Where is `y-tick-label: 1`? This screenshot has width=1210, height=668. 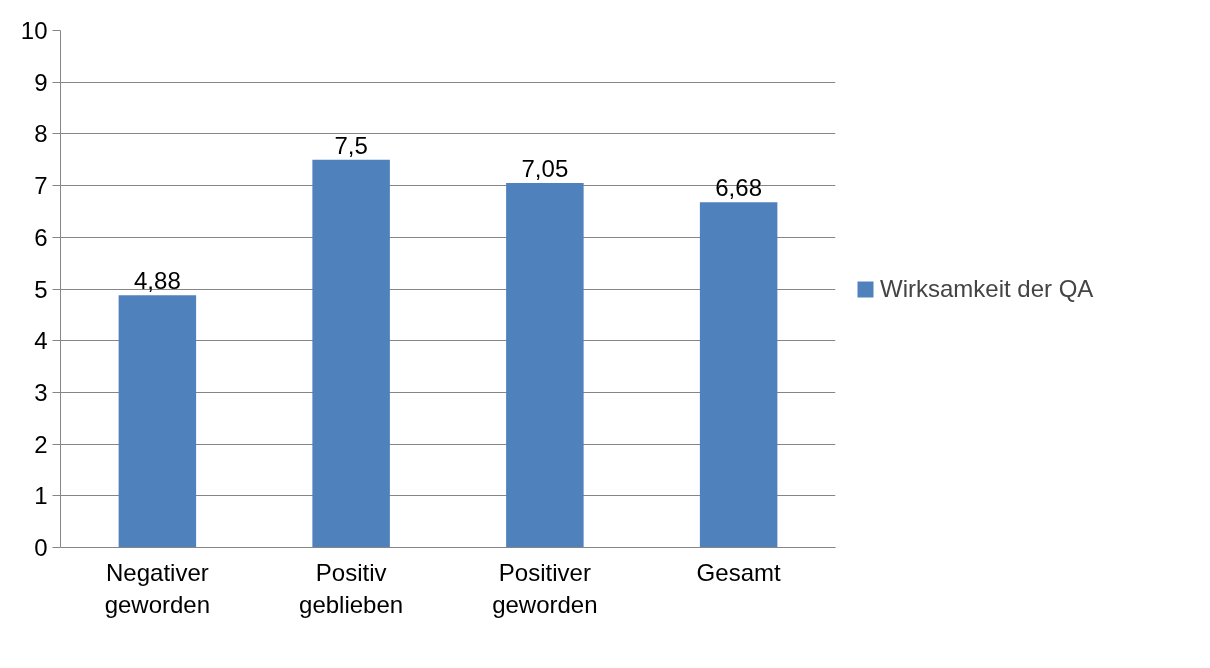 y-tick-label: 1 is located at coordinates (41, 496).